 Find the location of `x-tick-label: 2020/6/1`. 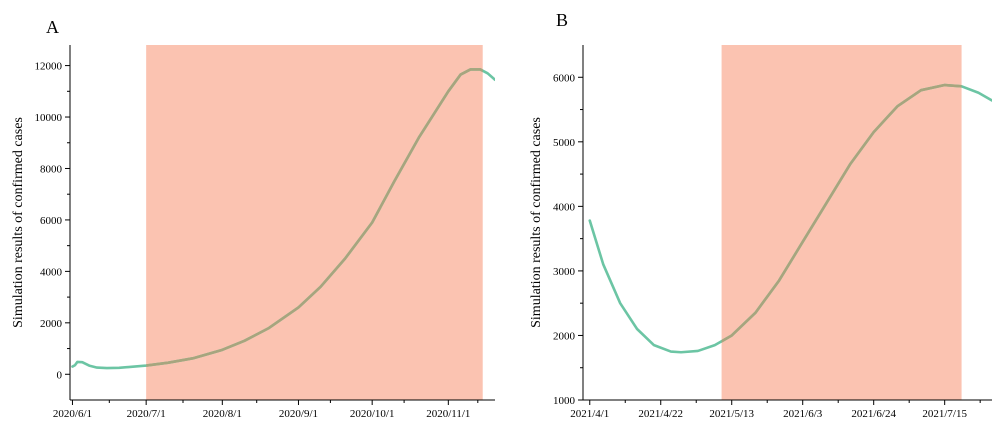

x-tick-label: 2020/6/1 is located at coordinates (72, 414).